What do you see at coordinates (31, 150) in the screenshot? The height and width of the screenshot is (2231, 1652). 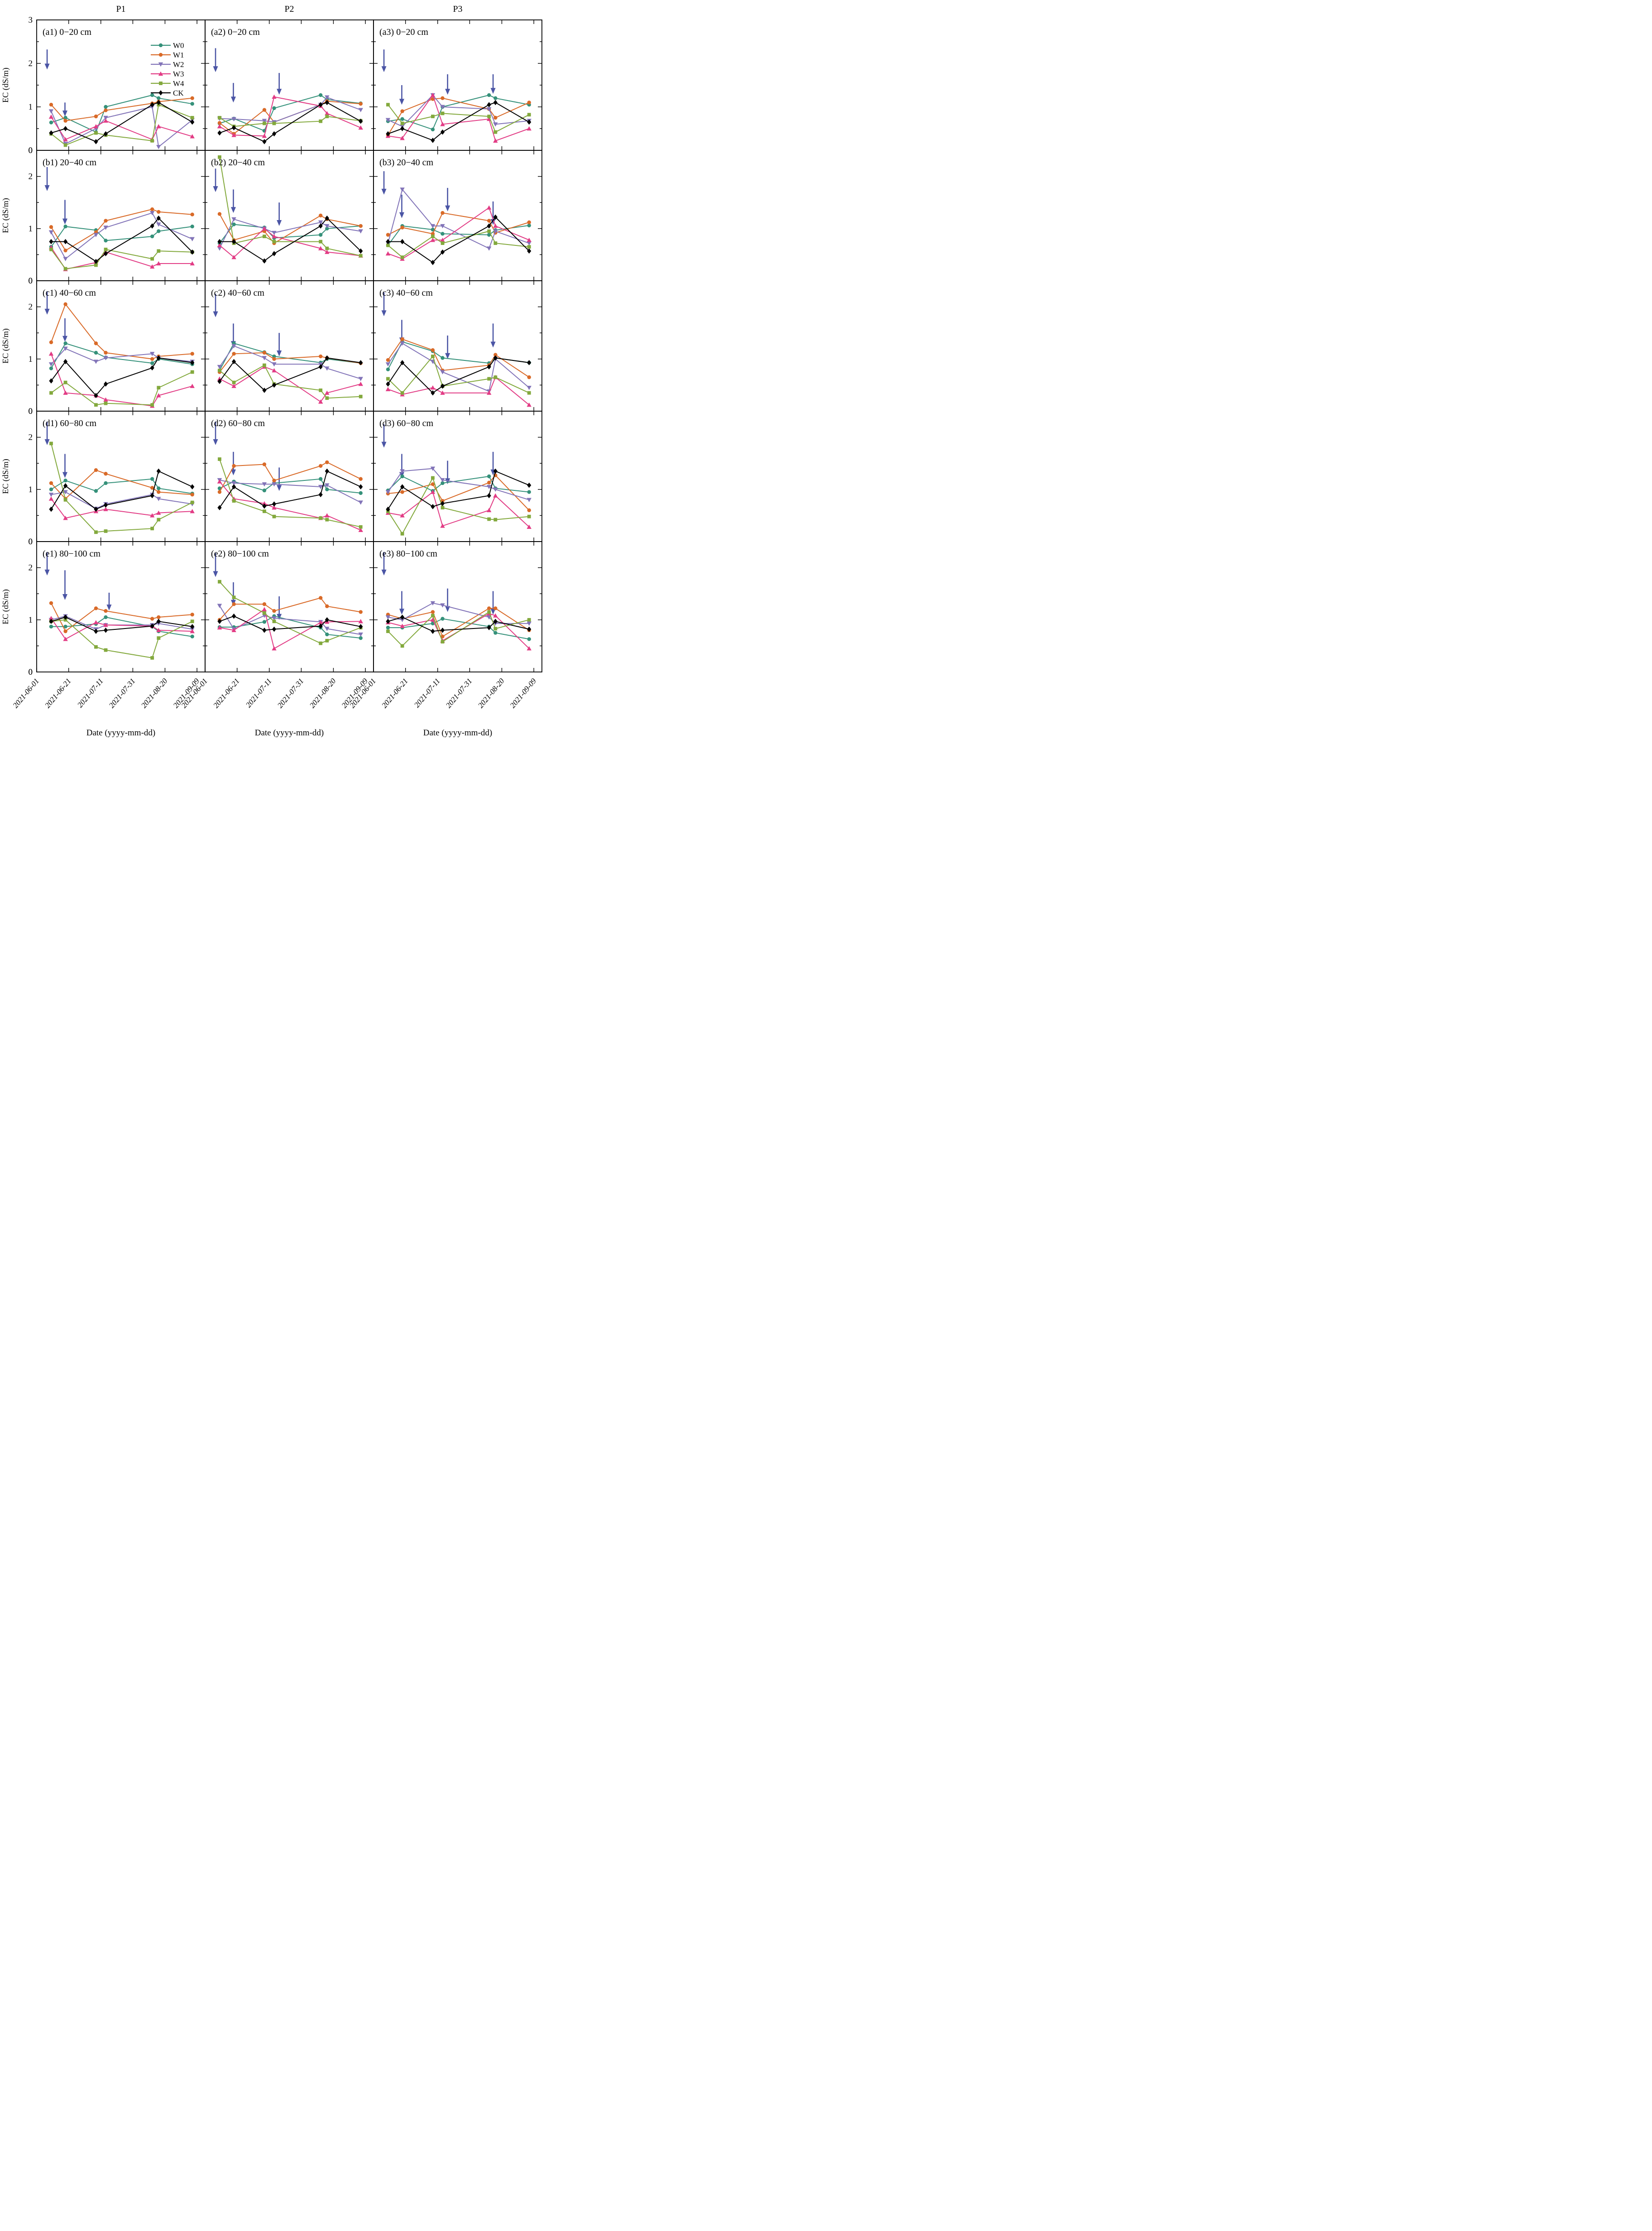 I see `y-tick-label-zero: 0` at bounding box center [31, 150].